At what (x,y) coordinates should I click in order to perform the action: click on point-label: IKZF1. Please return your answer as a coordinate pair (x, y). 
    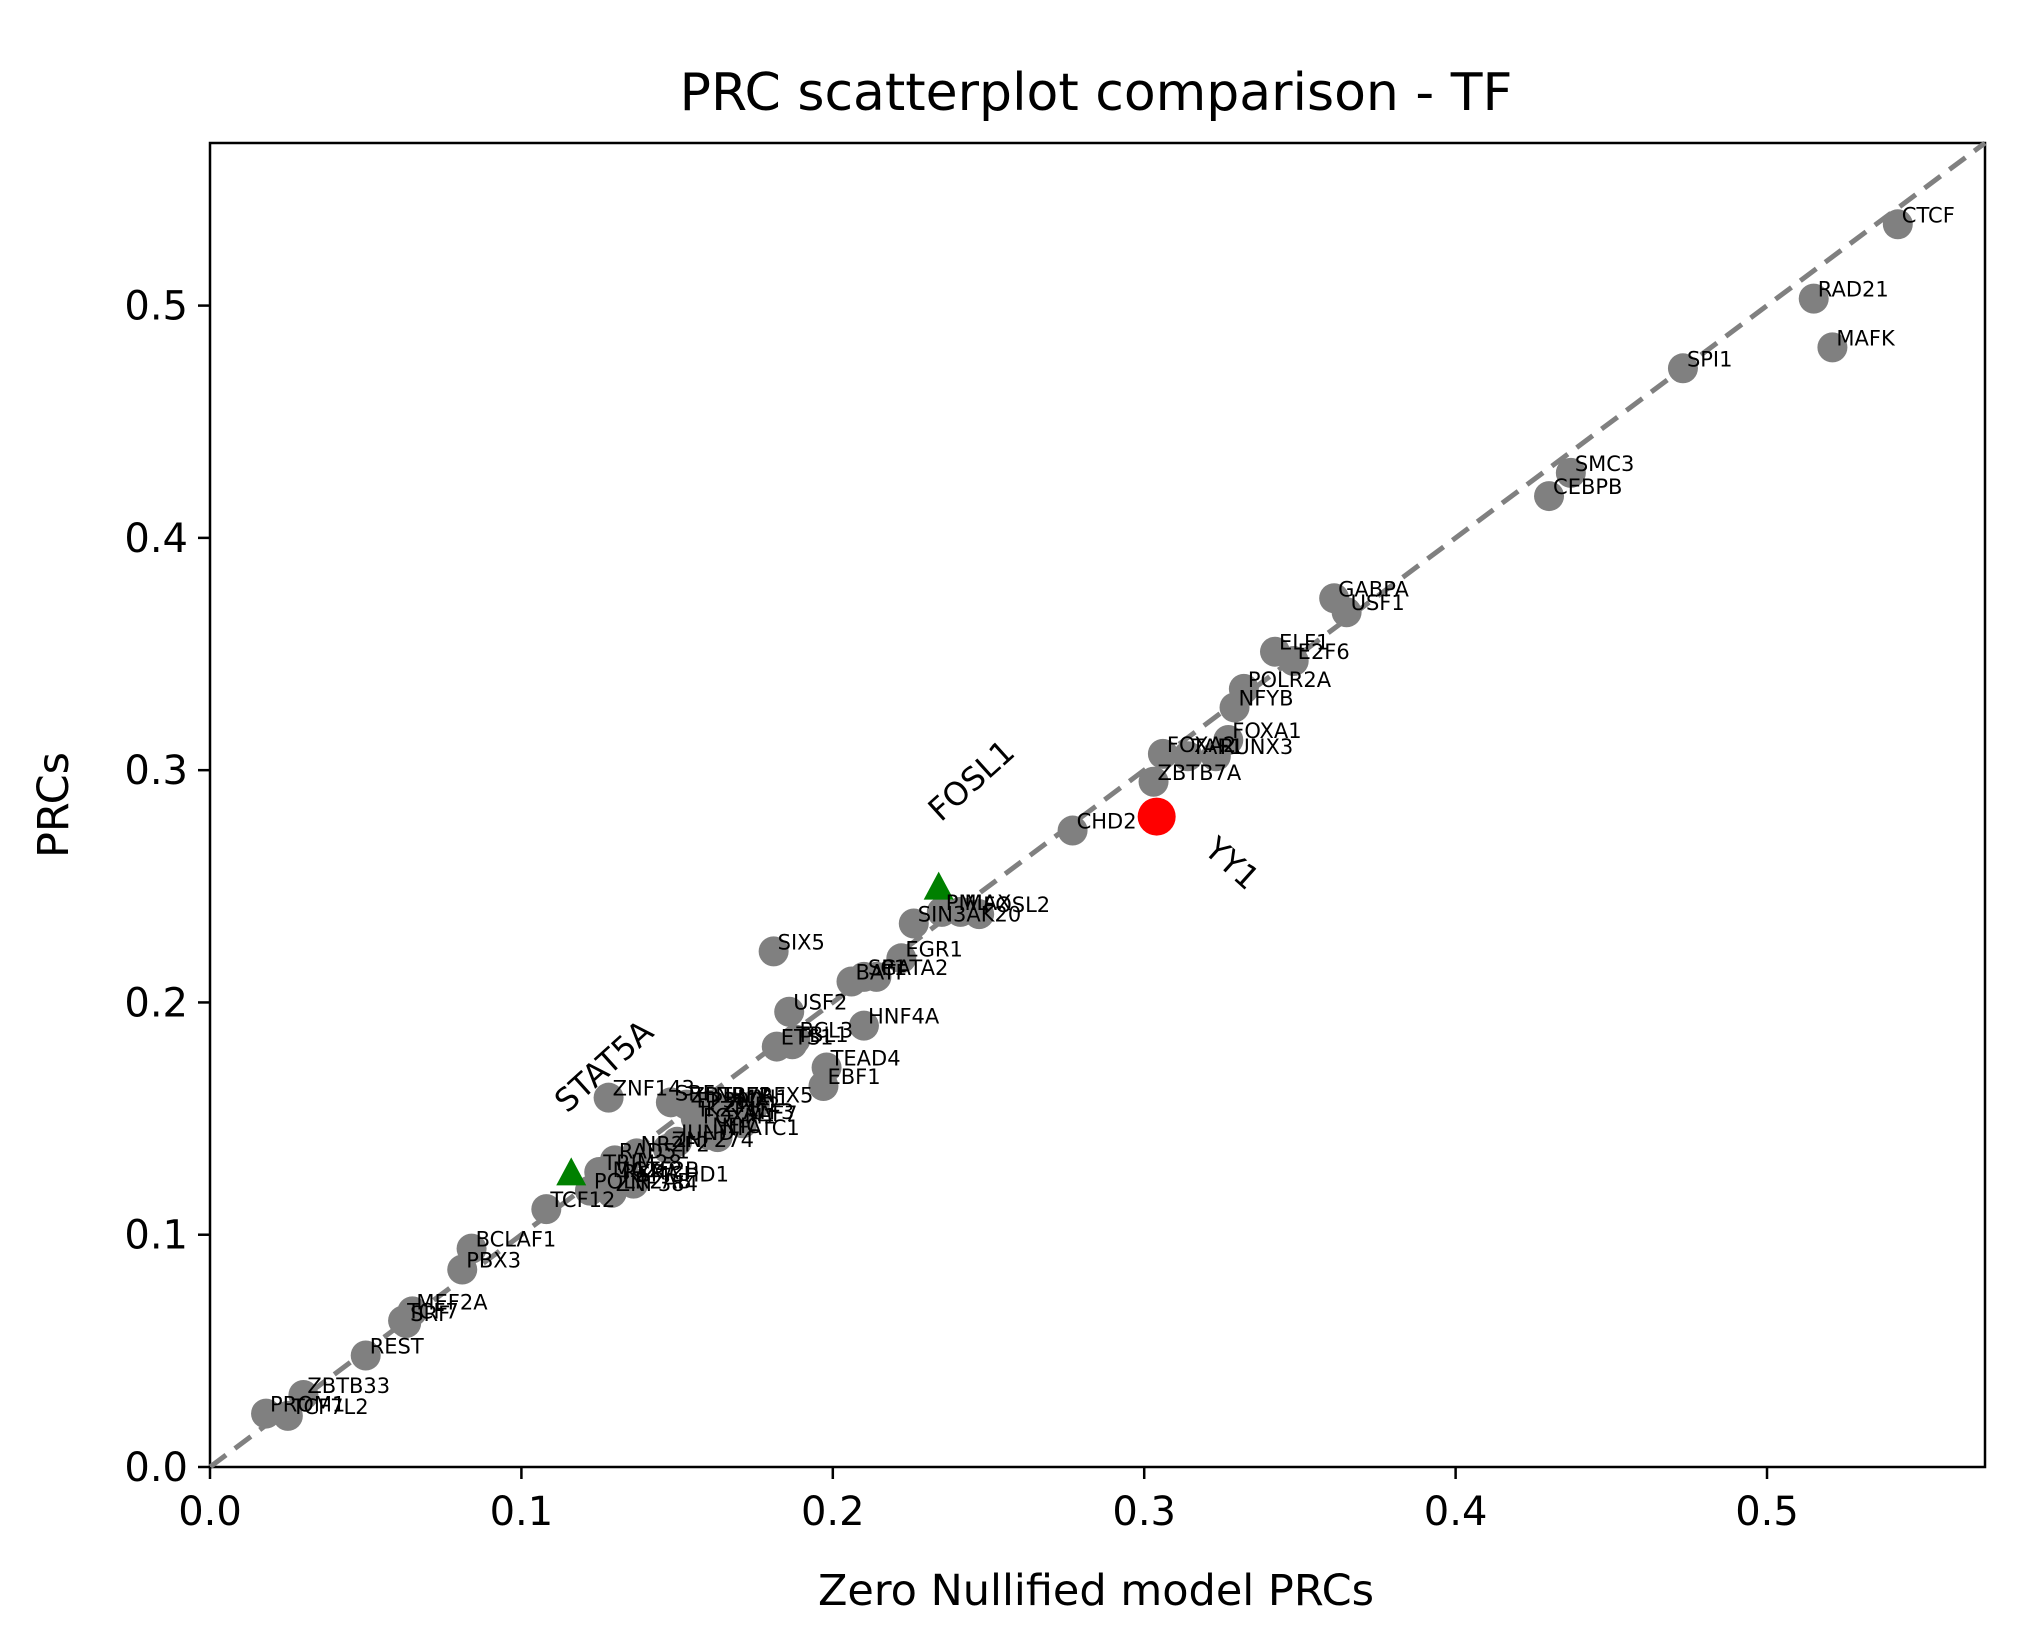
    Looking at the image, I should click on (730, 1110).